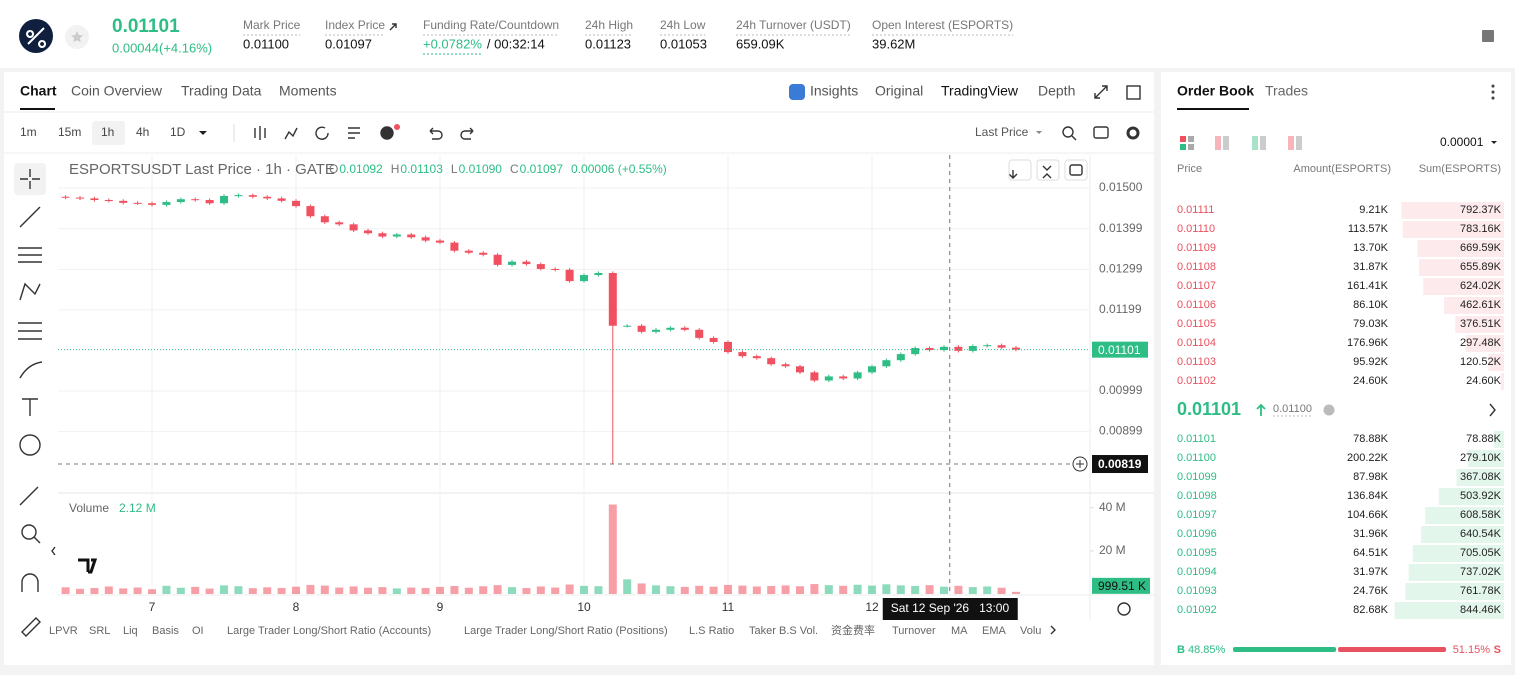  Describe the element at coordinates (63, 631) in the screenshot. I see `indicator-tab: LPVR` at that location.